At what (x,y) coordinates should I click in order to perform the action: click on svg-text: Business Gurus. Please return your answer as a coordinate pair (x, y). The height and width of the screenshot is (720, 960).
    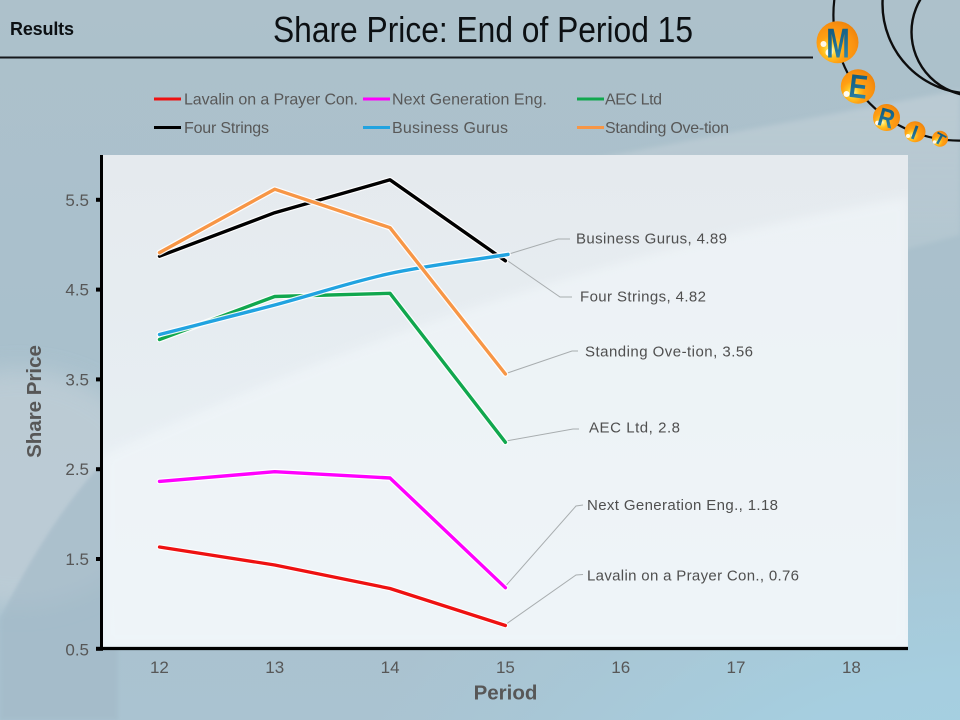
    Looking at the image, I should click on (450, 128).